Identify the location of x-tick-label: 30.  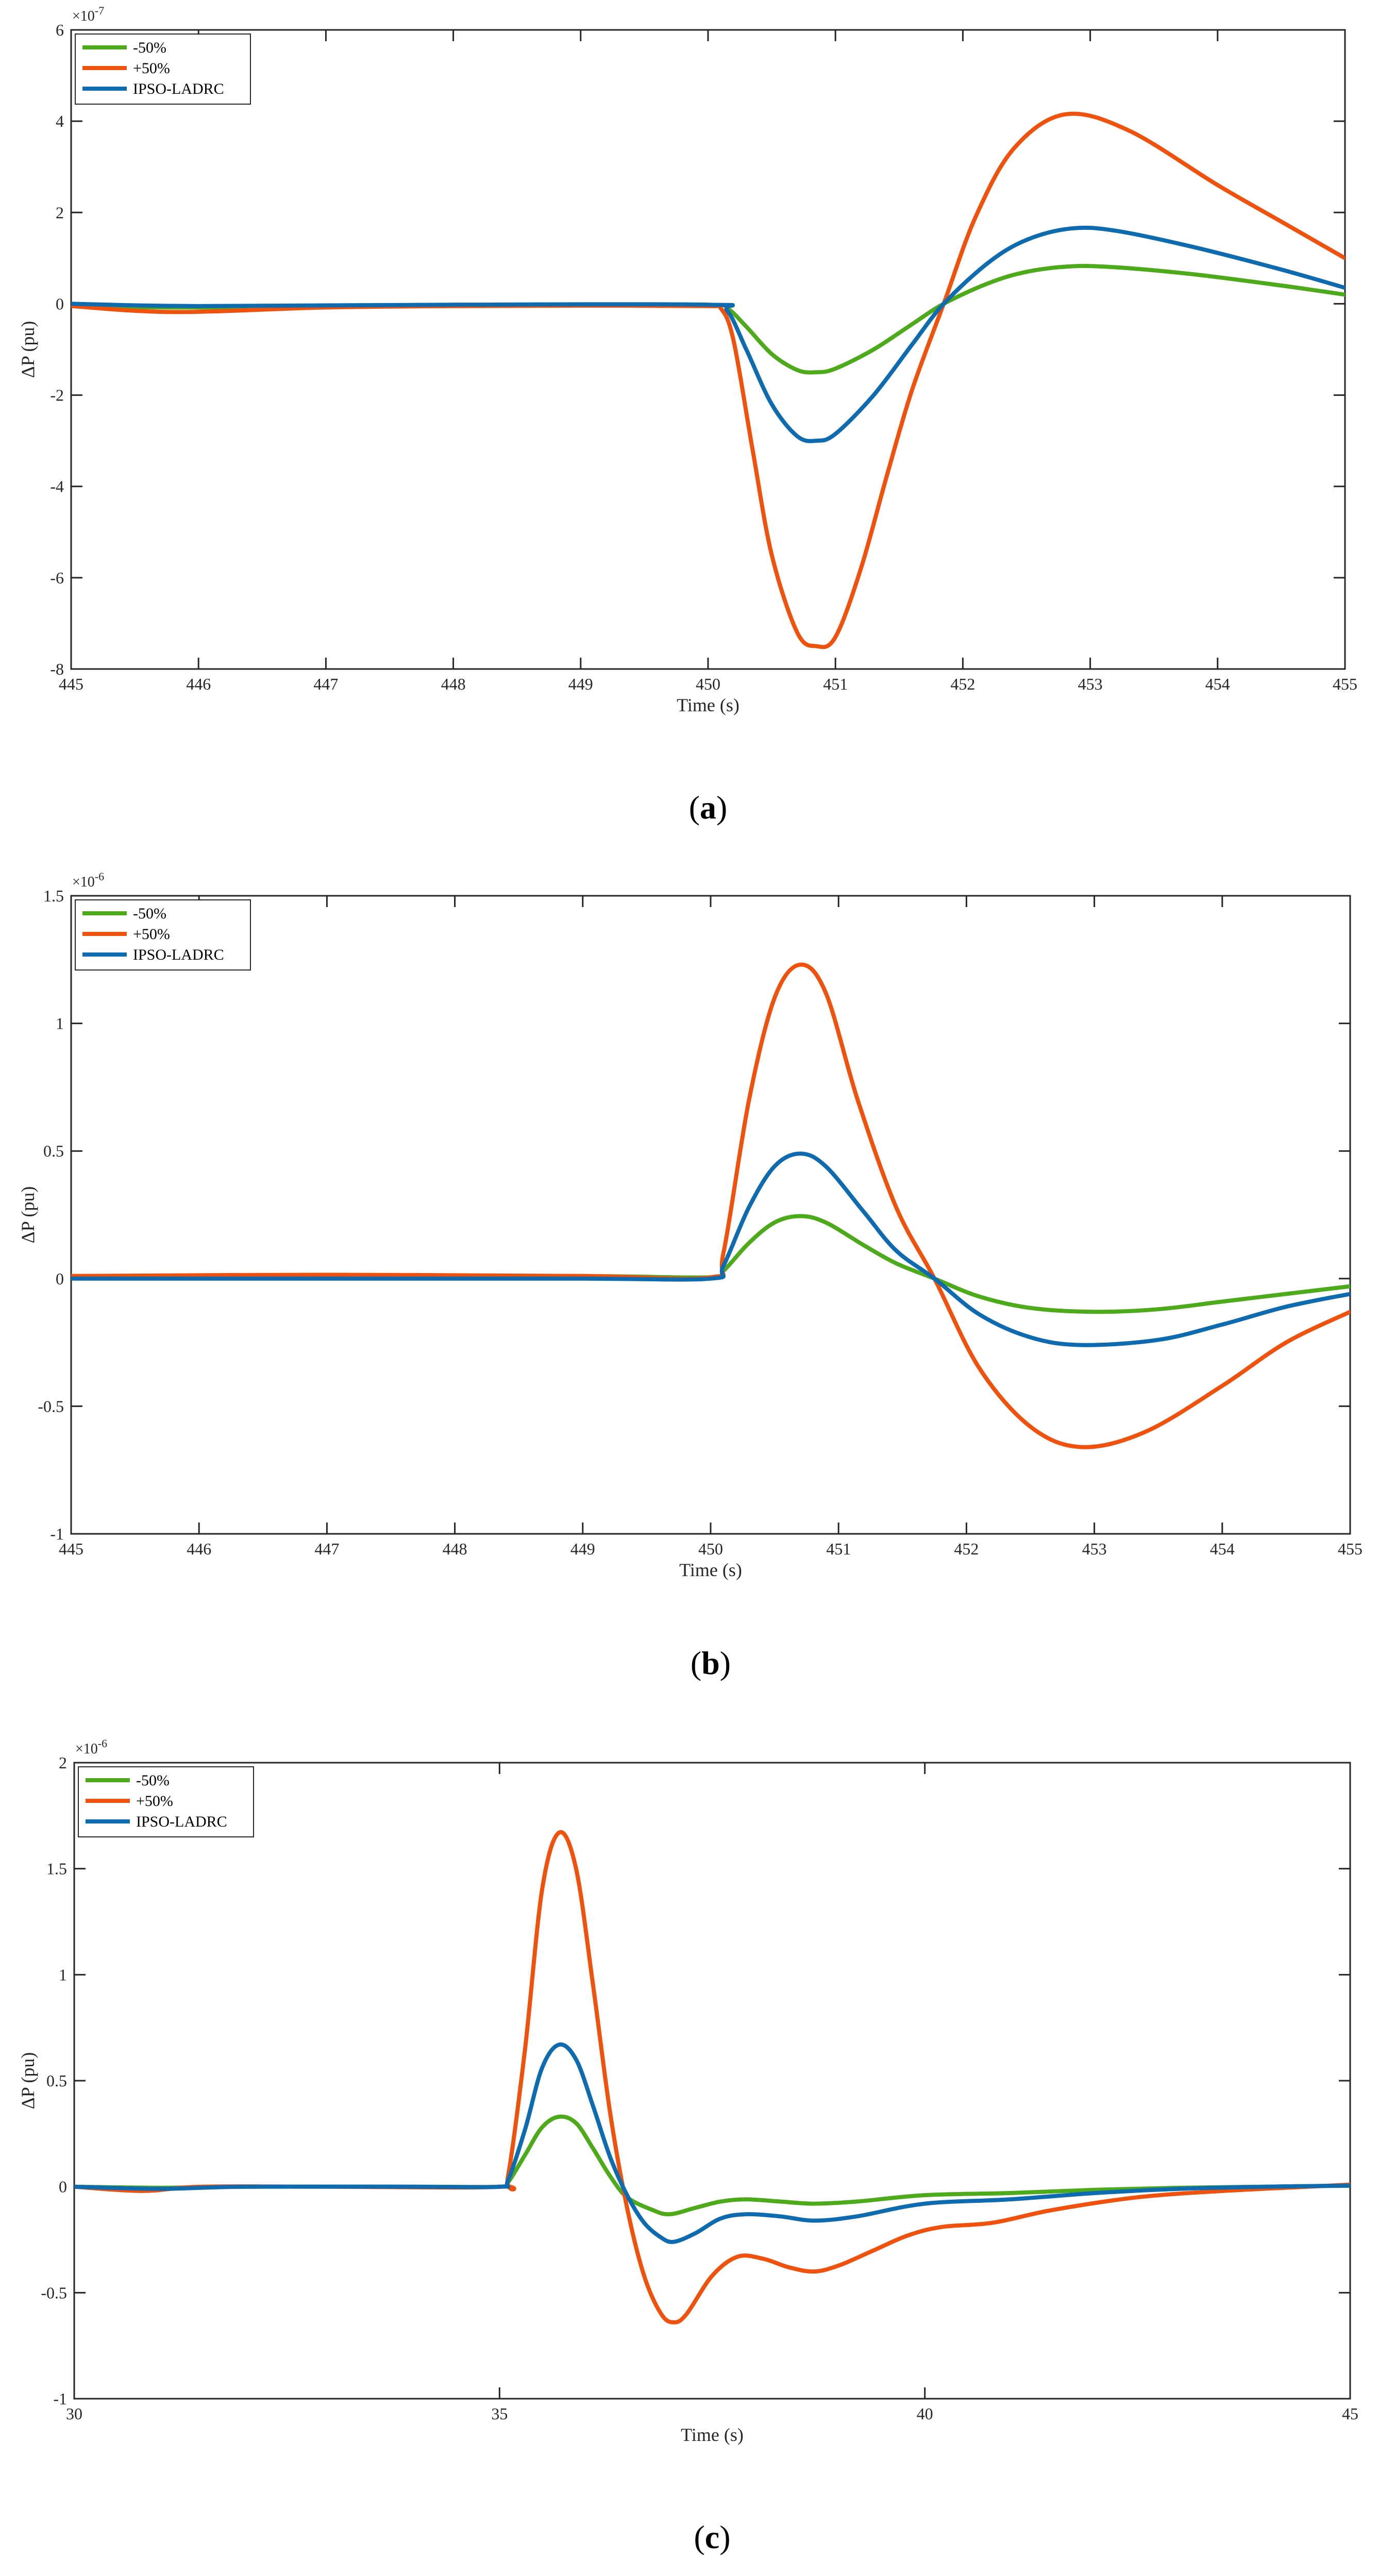
(74, 2413).